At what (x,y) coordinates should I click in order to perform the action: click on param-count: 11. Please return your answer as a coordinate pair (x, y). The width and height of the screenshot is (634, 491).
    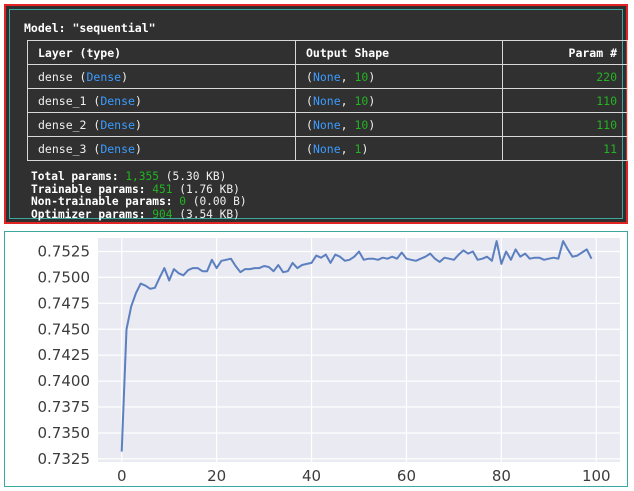
    Looking at the image, I should click on (565, 148).